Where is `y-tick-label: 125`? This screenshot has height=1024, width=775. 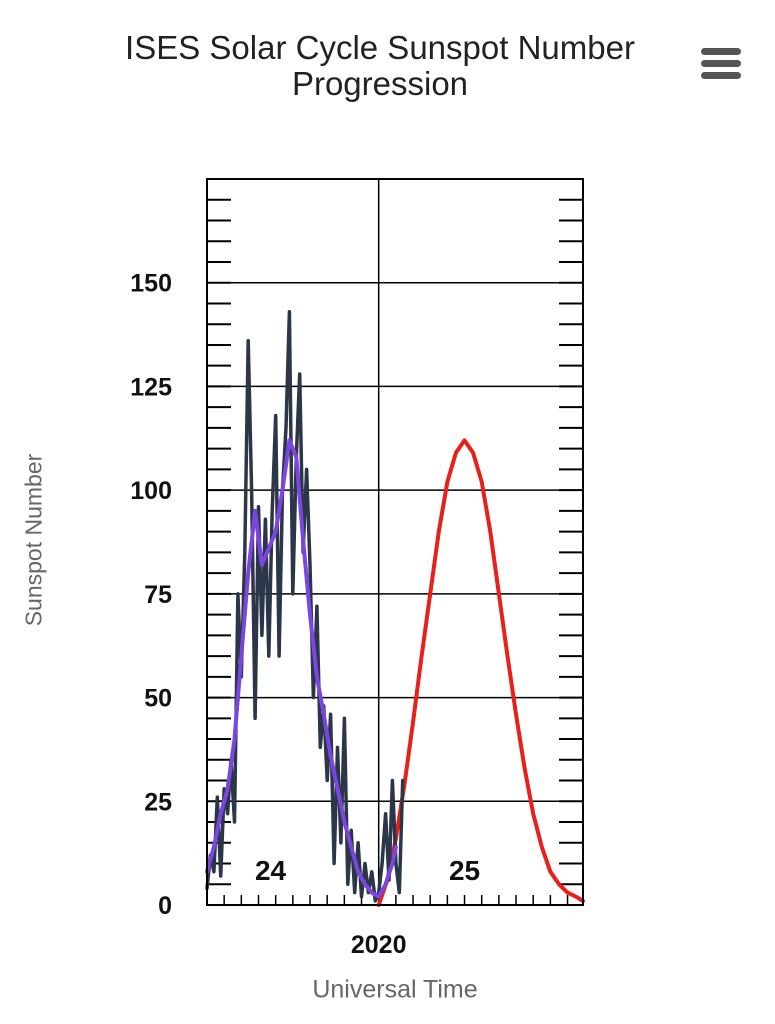
y-tick-label: 125 is located at coordinates (151, 387).